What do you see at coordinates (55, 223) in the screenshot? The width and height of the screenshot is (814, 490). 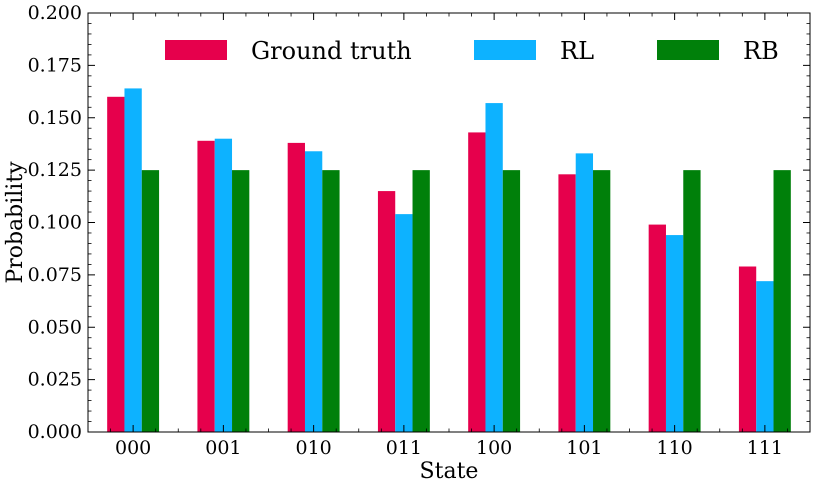 I see `y-tick-label: 0.100` at bounding box center [55, 223].